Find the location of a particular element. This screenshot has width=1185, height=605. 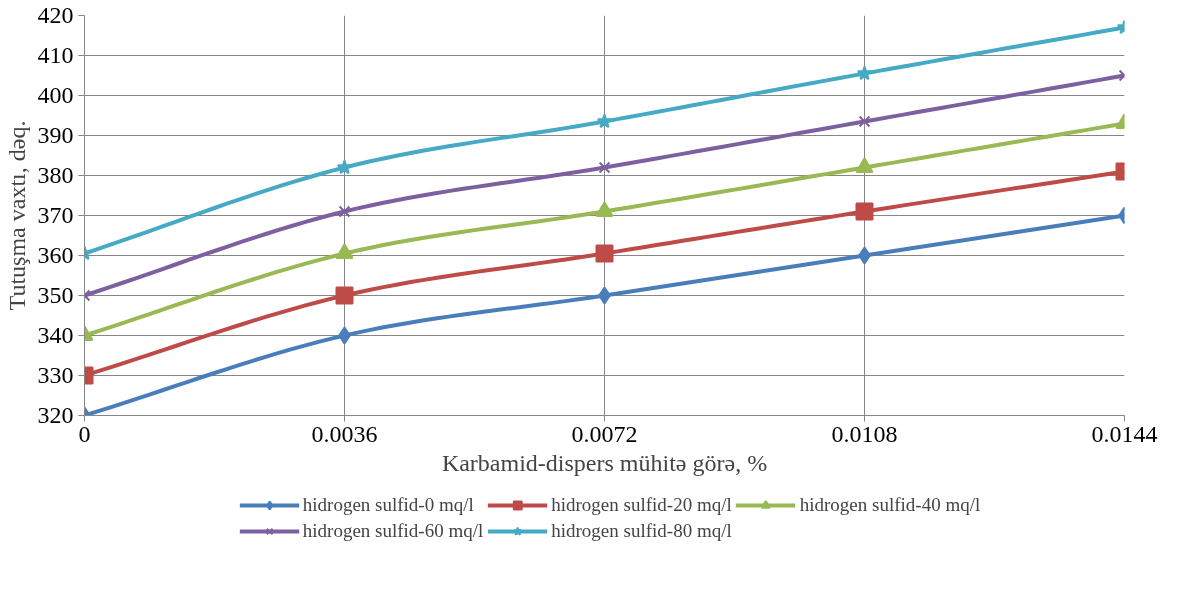

legend-label: hidrogen sulfid-40 mq/l is located at coordinates (890, 505).